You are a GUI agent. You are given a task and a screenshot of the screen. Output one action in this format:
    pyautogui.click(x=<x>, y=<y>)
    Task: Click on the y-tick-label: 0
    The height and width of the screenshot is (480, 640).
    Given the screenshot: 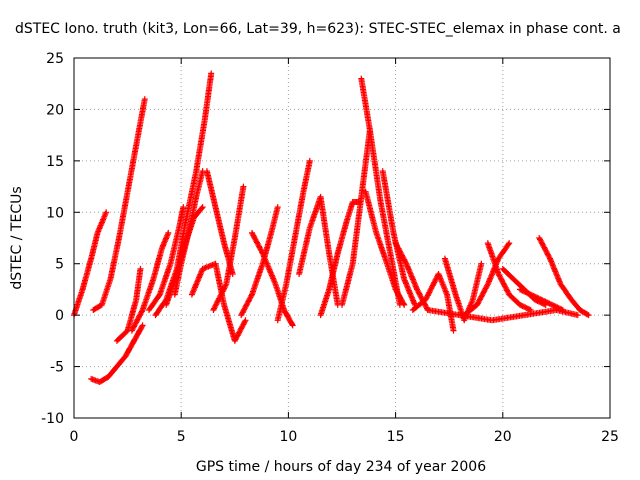 What is the action you would take?
    pyautogui.click(x=59, y=316)
    